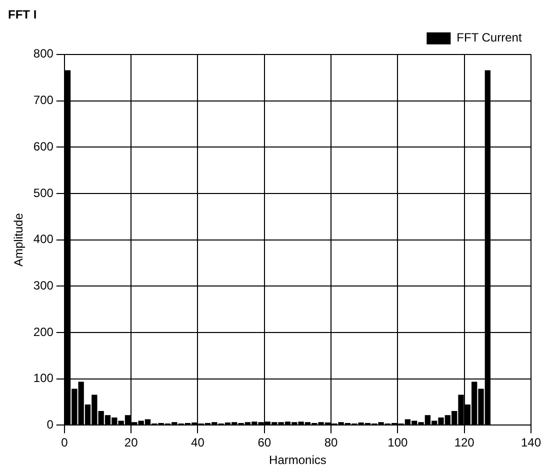 This screenshot has width=552, height=476. Describe the element at coordinates (43, 378) in the screenshot. I see `y-tick-label: 100` at that location.